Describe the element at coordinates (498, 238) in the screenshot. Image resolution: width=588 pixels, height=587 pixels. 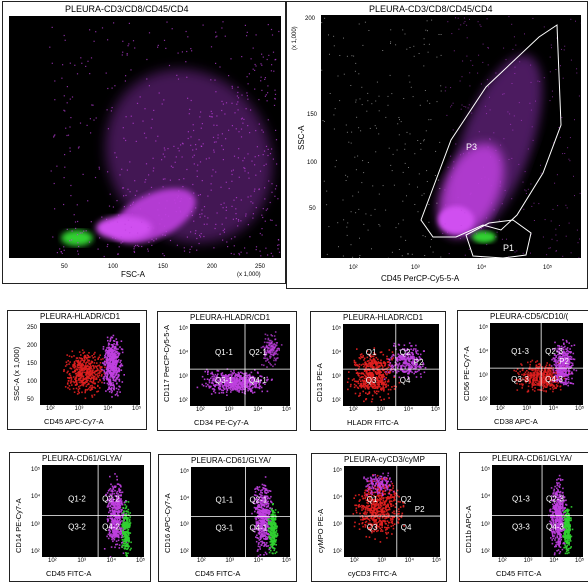
I see `gate-p1-polygon` at that location.